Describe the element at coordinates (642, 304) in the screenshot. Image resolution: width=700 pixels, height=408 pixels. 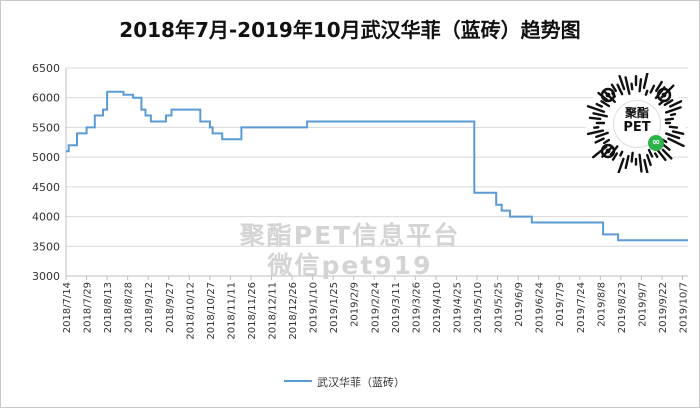
I see `x-tick-label: 2019/9/7` at that location.